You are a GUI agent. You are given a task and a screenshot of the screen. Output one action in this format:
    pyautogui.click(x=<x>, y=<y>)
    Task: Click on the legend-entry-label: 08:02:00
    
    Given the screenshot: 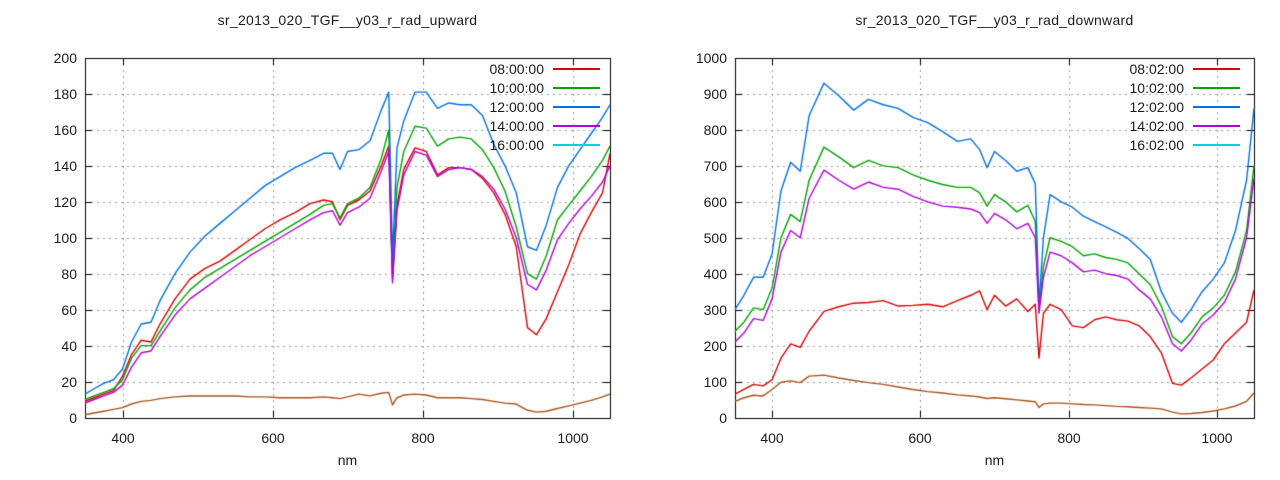 What is the action you would take?
    pyautogui.click(x=1157, y=68)
    